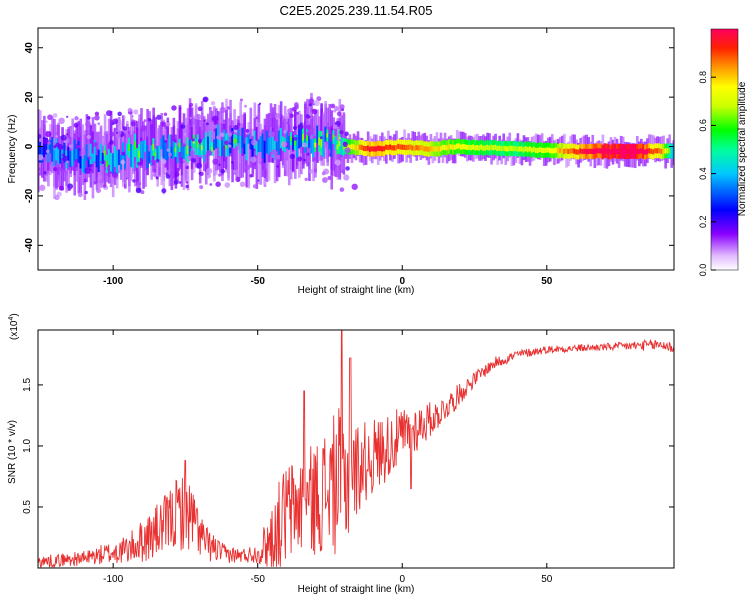 This screenshot has width=750, height=600. What do you see at coordinates (27, 507) in the screenshot?
I see `snr-y-tick-label: 0.5` at bounding box center [27, 507].